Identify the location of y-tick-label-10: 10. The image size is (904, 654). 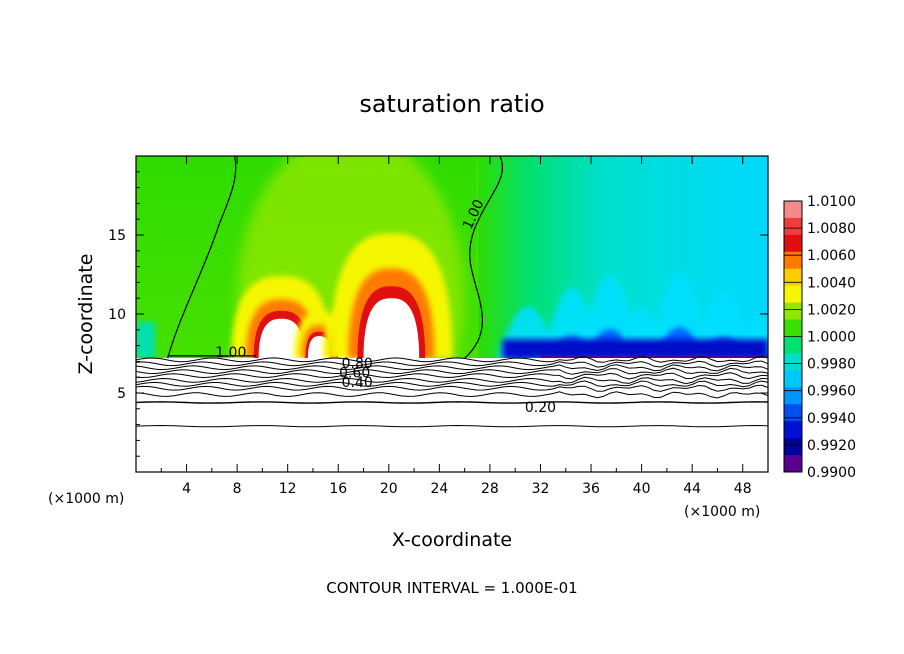
(117, 315).